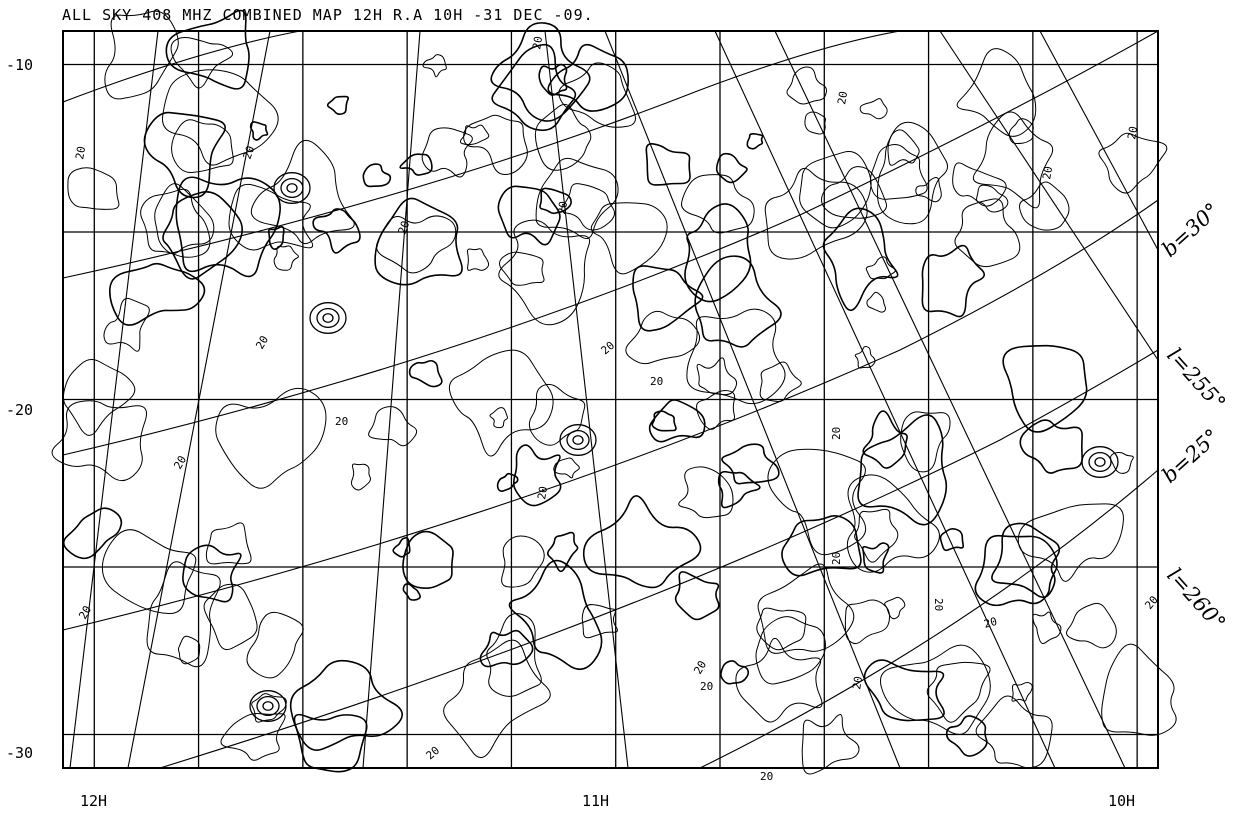 The width and height of the screenshot is (1241, 818). Describe the element at coordinates (1190, 456) in the screenshot. I see `galactic-label-b25: b=25°` at that location.